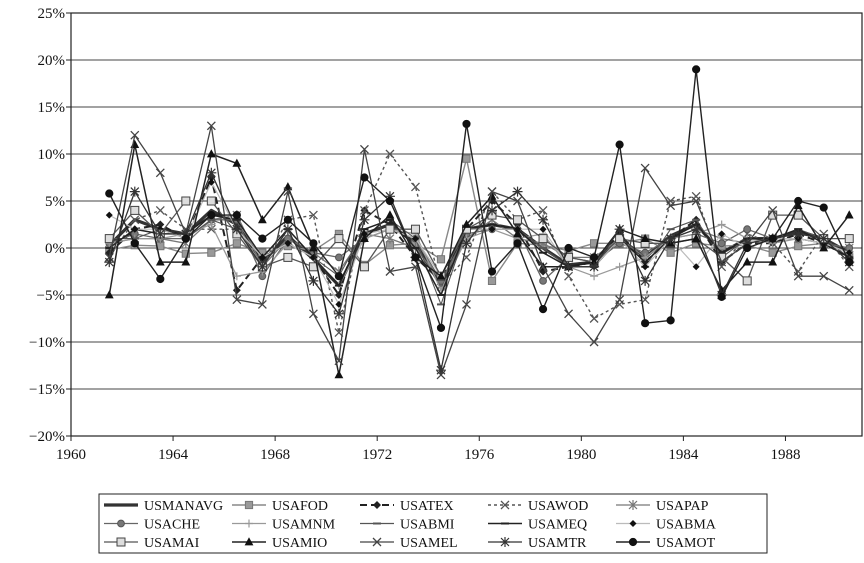  Describe the element at coordinates (537, 525) in the screenshot. I see `legend-item-usameq: USAMEQ` at that location.